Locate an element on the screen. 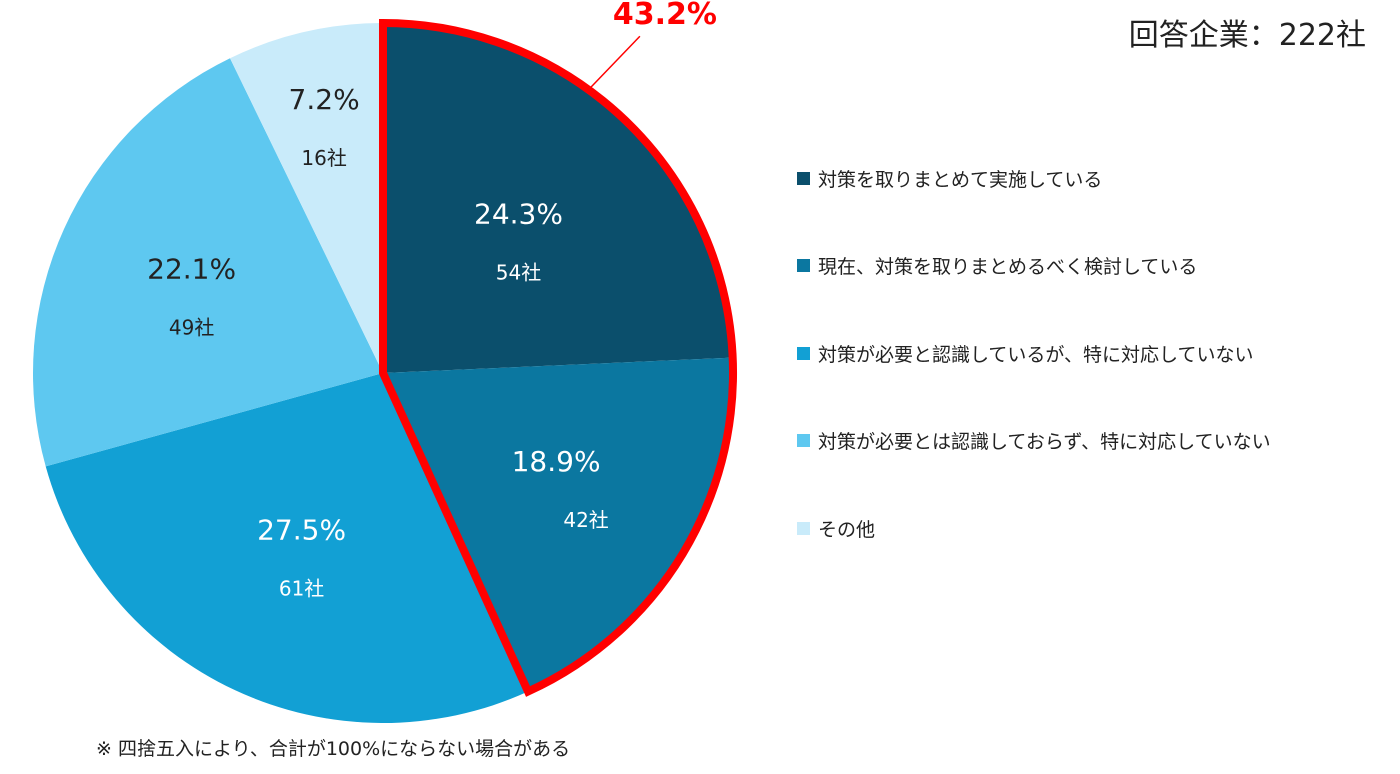  legend-label-2: 現在、対策を取りまとめるべく検討している is located at coordinates (1008, 267).